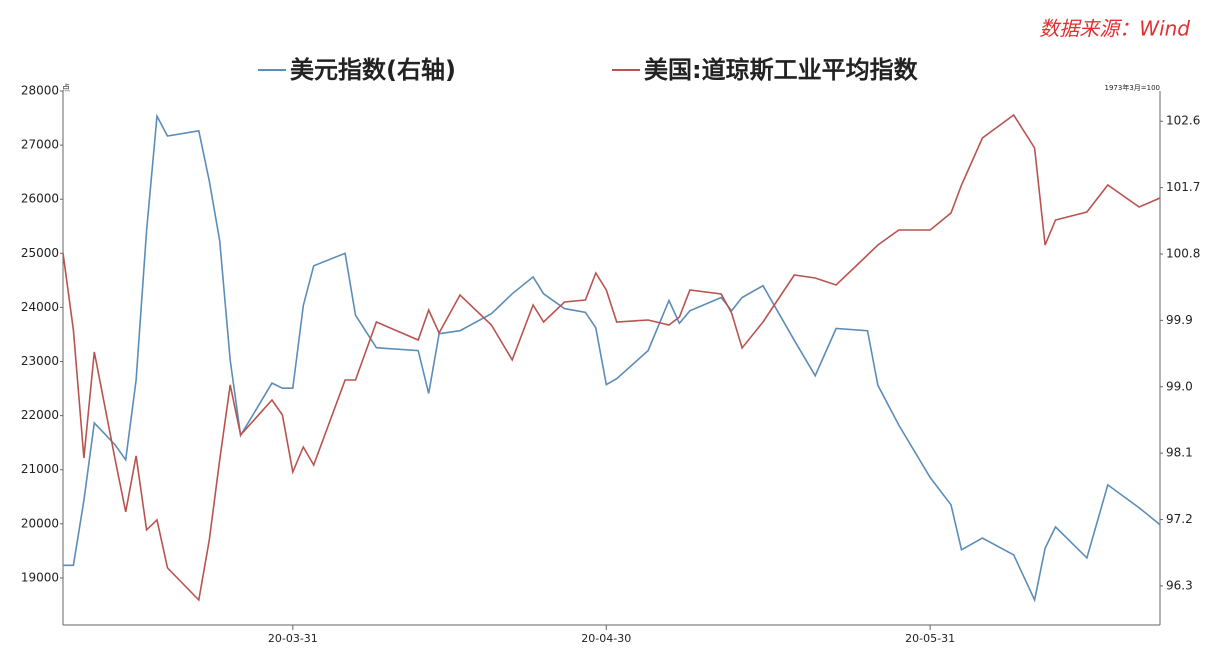 The width and height of the screenshot is (1214, 665). I want to click on source: 数据来源：Wind, so click(1114, 29).